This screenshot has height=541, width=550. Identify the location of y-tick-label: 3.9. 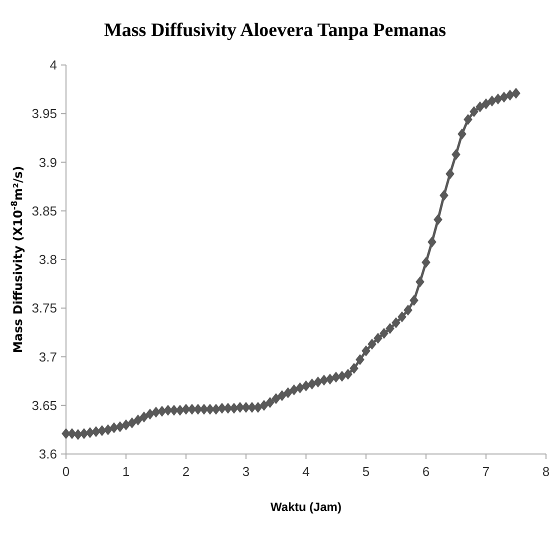
(47, 162).